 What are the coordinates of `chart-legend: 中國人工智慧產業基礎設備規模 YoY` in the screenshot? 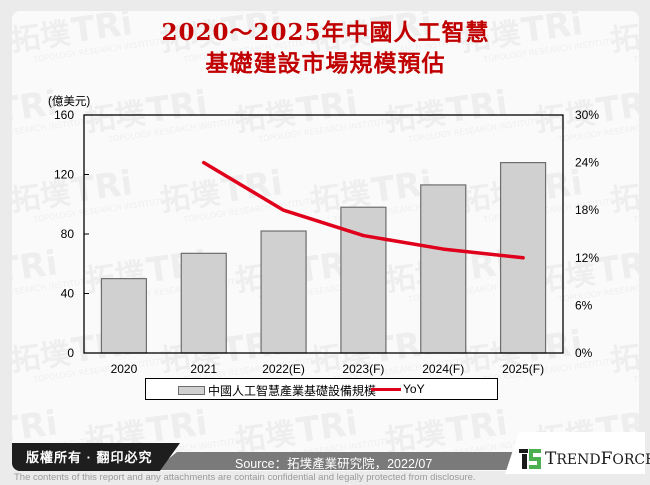 It's located at (321, 389).